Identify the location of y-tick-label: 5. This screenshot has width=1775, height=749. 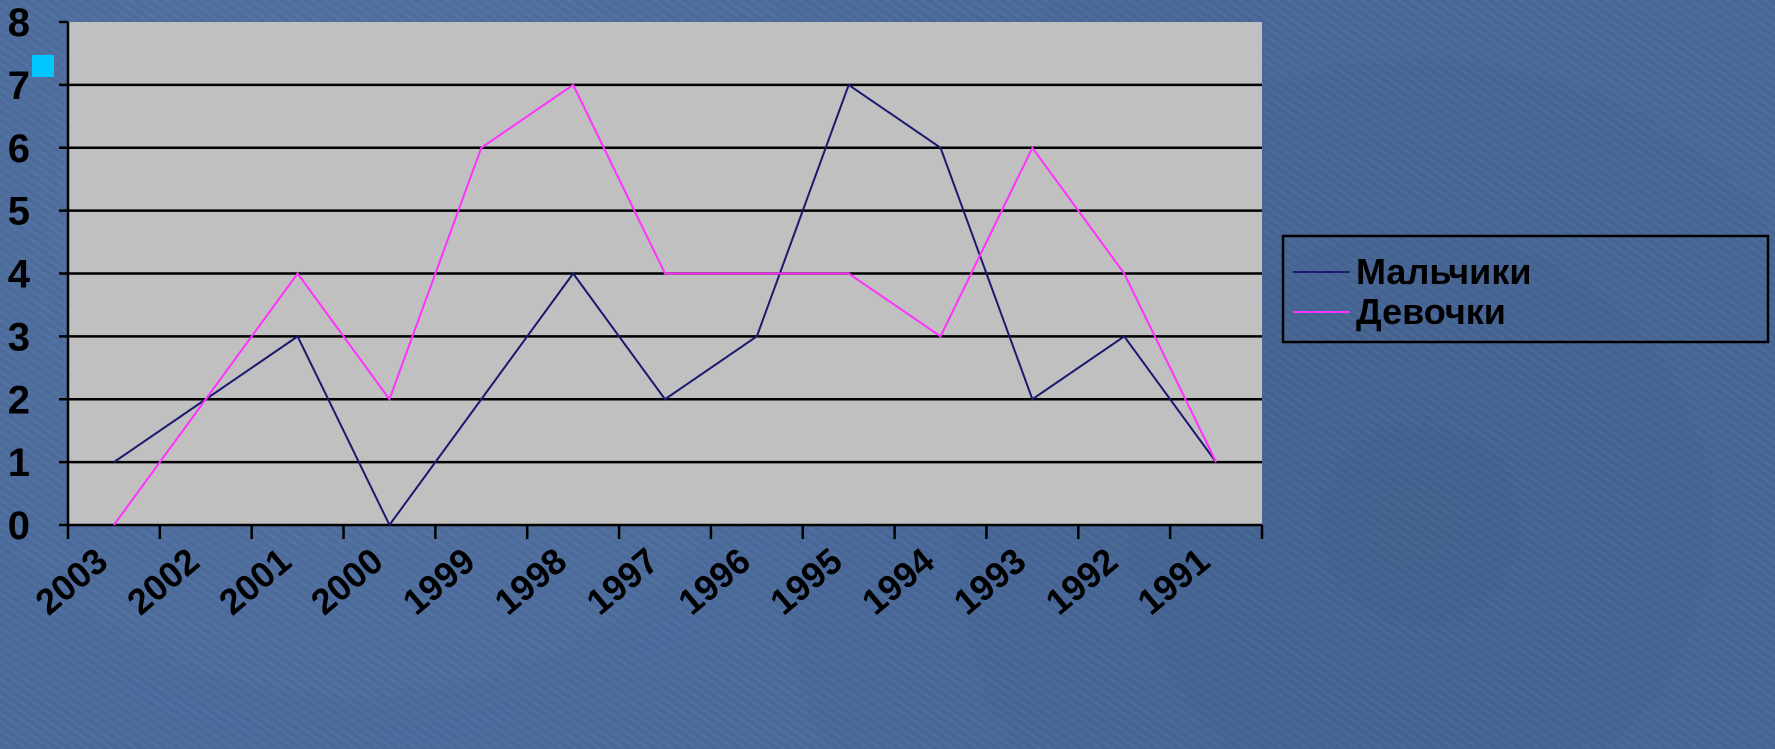
(19, 212).